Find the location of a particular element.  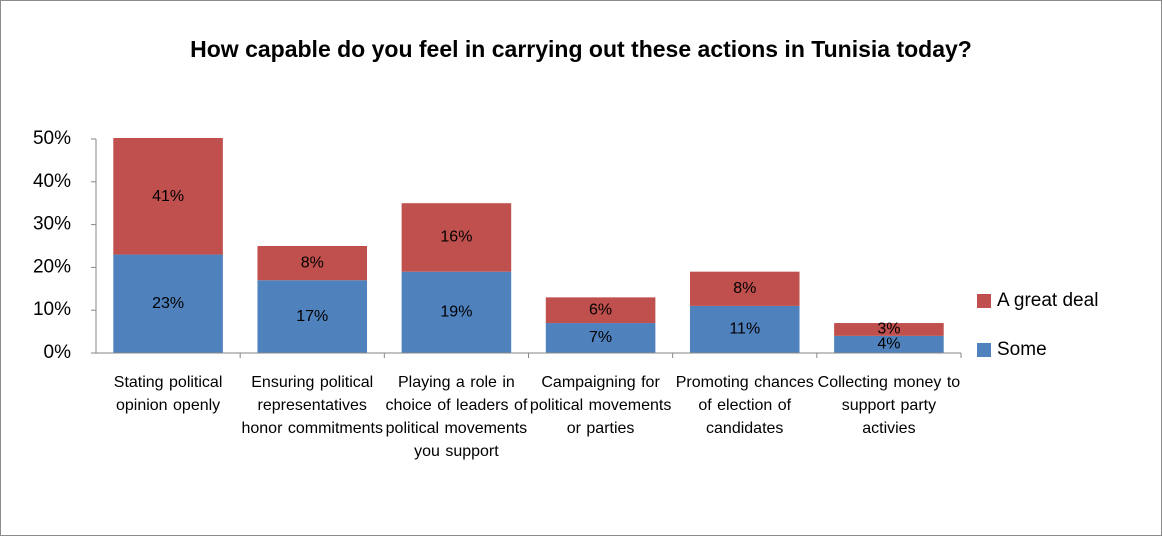

data-label: 6% is located at coordinates (600, 309).